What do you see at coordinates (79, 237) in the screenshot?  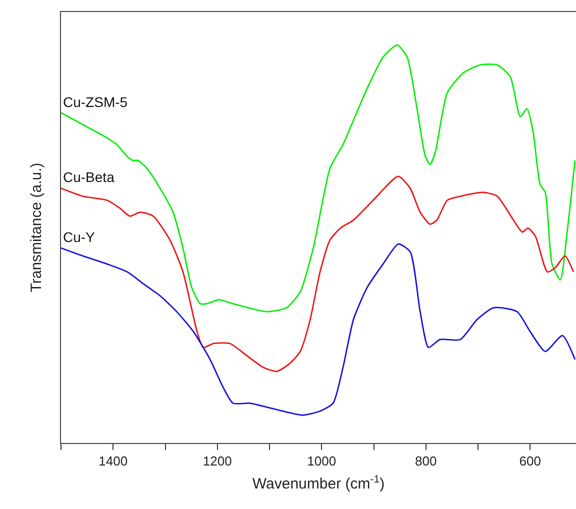 I see `series-label: Cu-Y` at bounding box center [79, 237].